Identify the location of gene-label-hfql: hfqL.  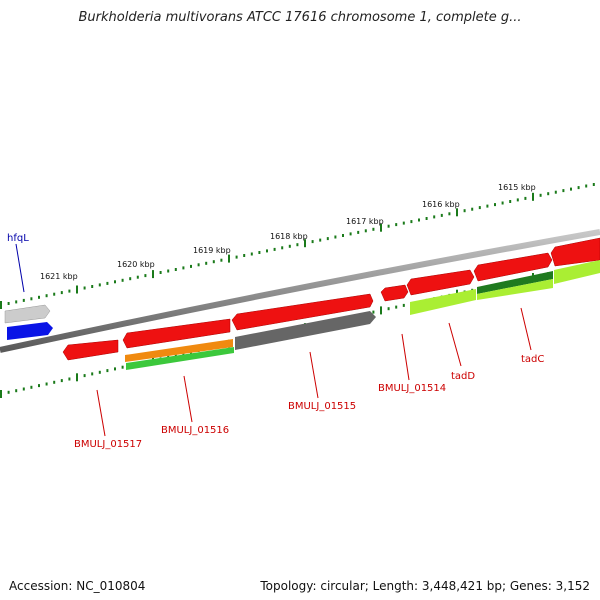
(18, 238).